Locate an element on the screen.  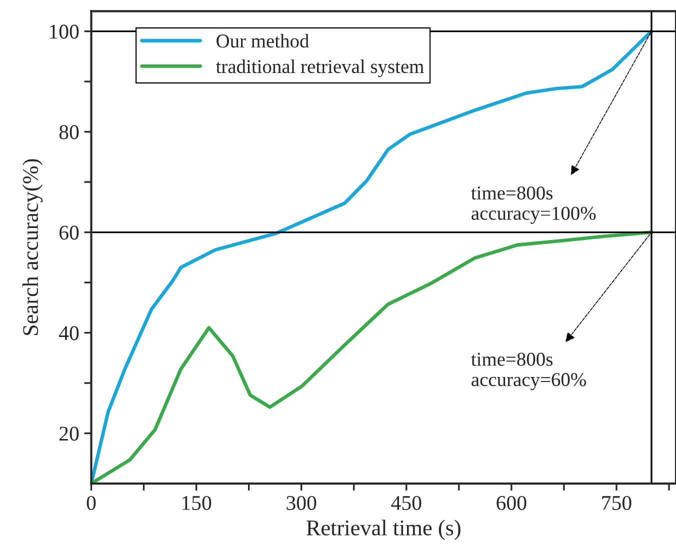
y-axis-title: Search accuracy(%) is located at coordinates (32, 247).